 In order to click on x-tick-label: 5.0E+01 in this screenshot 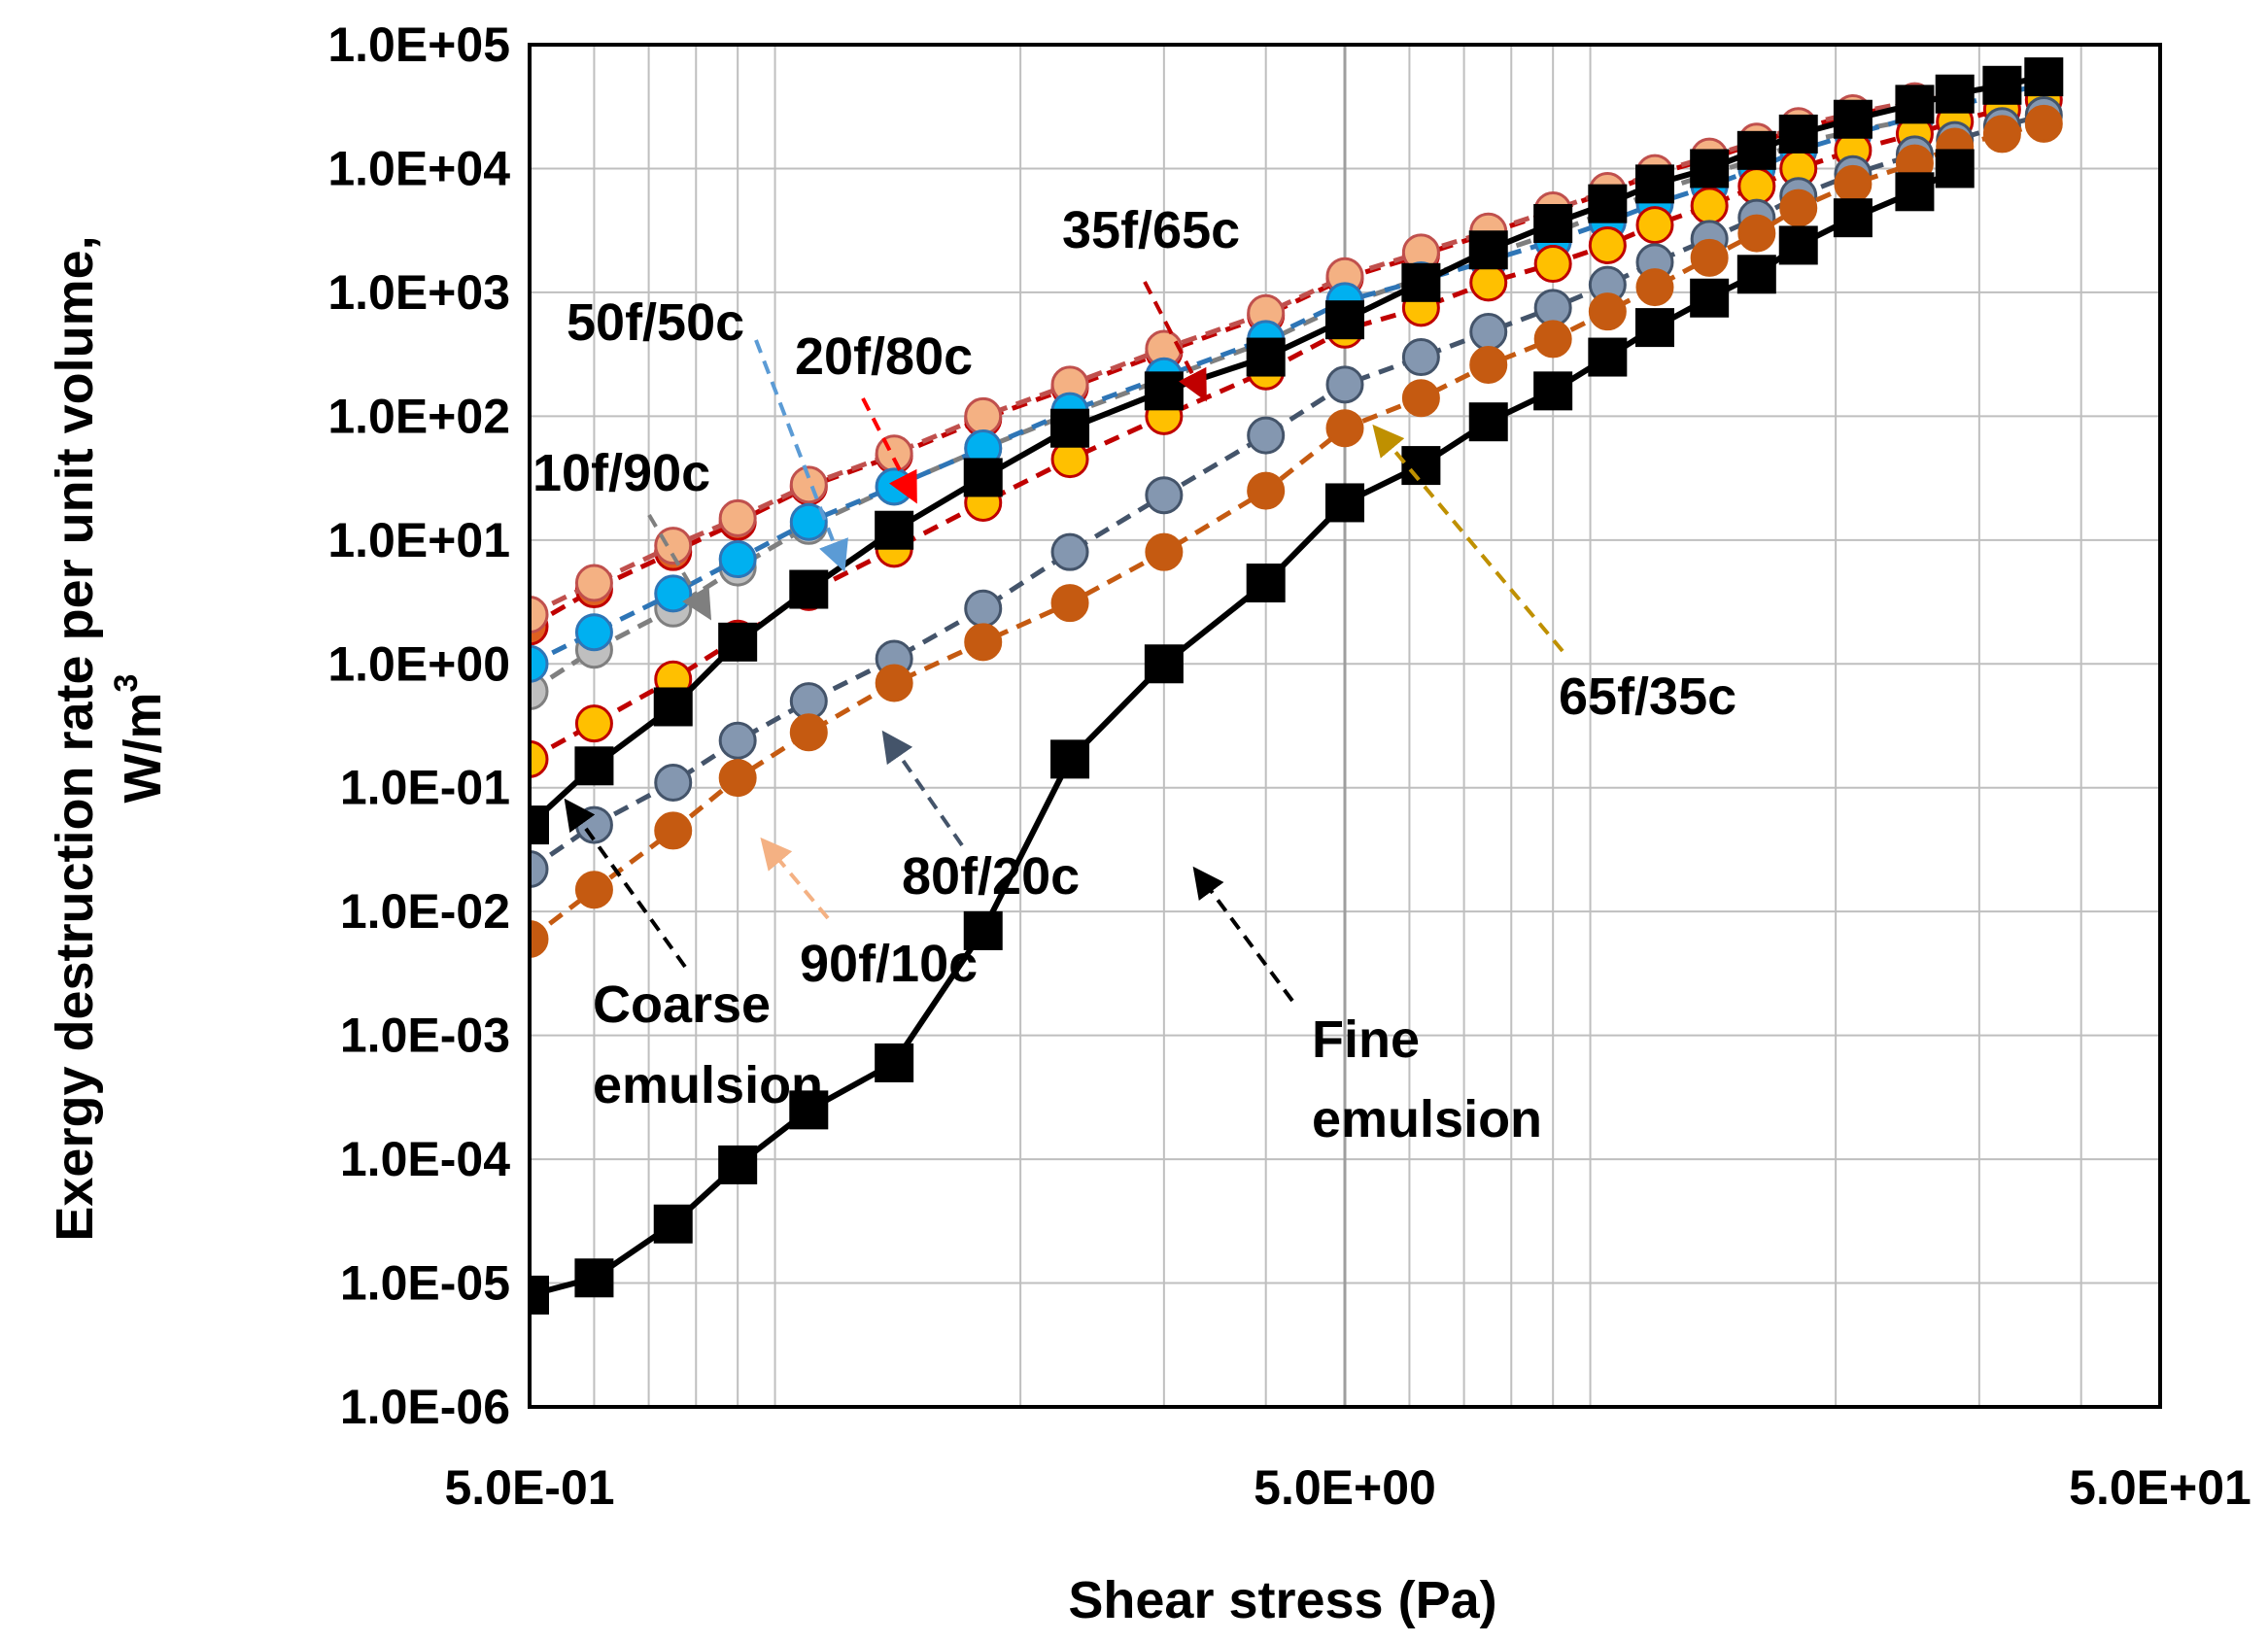, I will do `click(2160, 1487)`.